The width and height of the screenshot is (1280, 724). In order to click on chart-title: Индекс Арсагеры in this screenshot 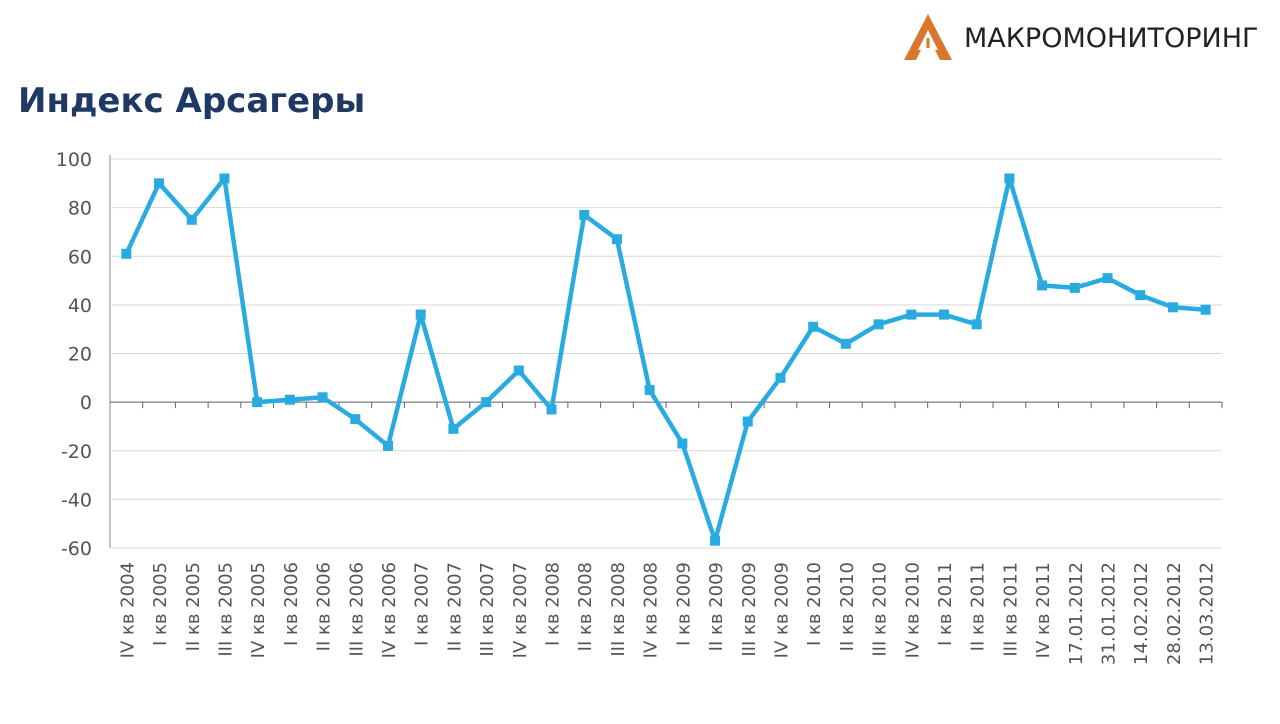, I will do `click(191, 101)`.